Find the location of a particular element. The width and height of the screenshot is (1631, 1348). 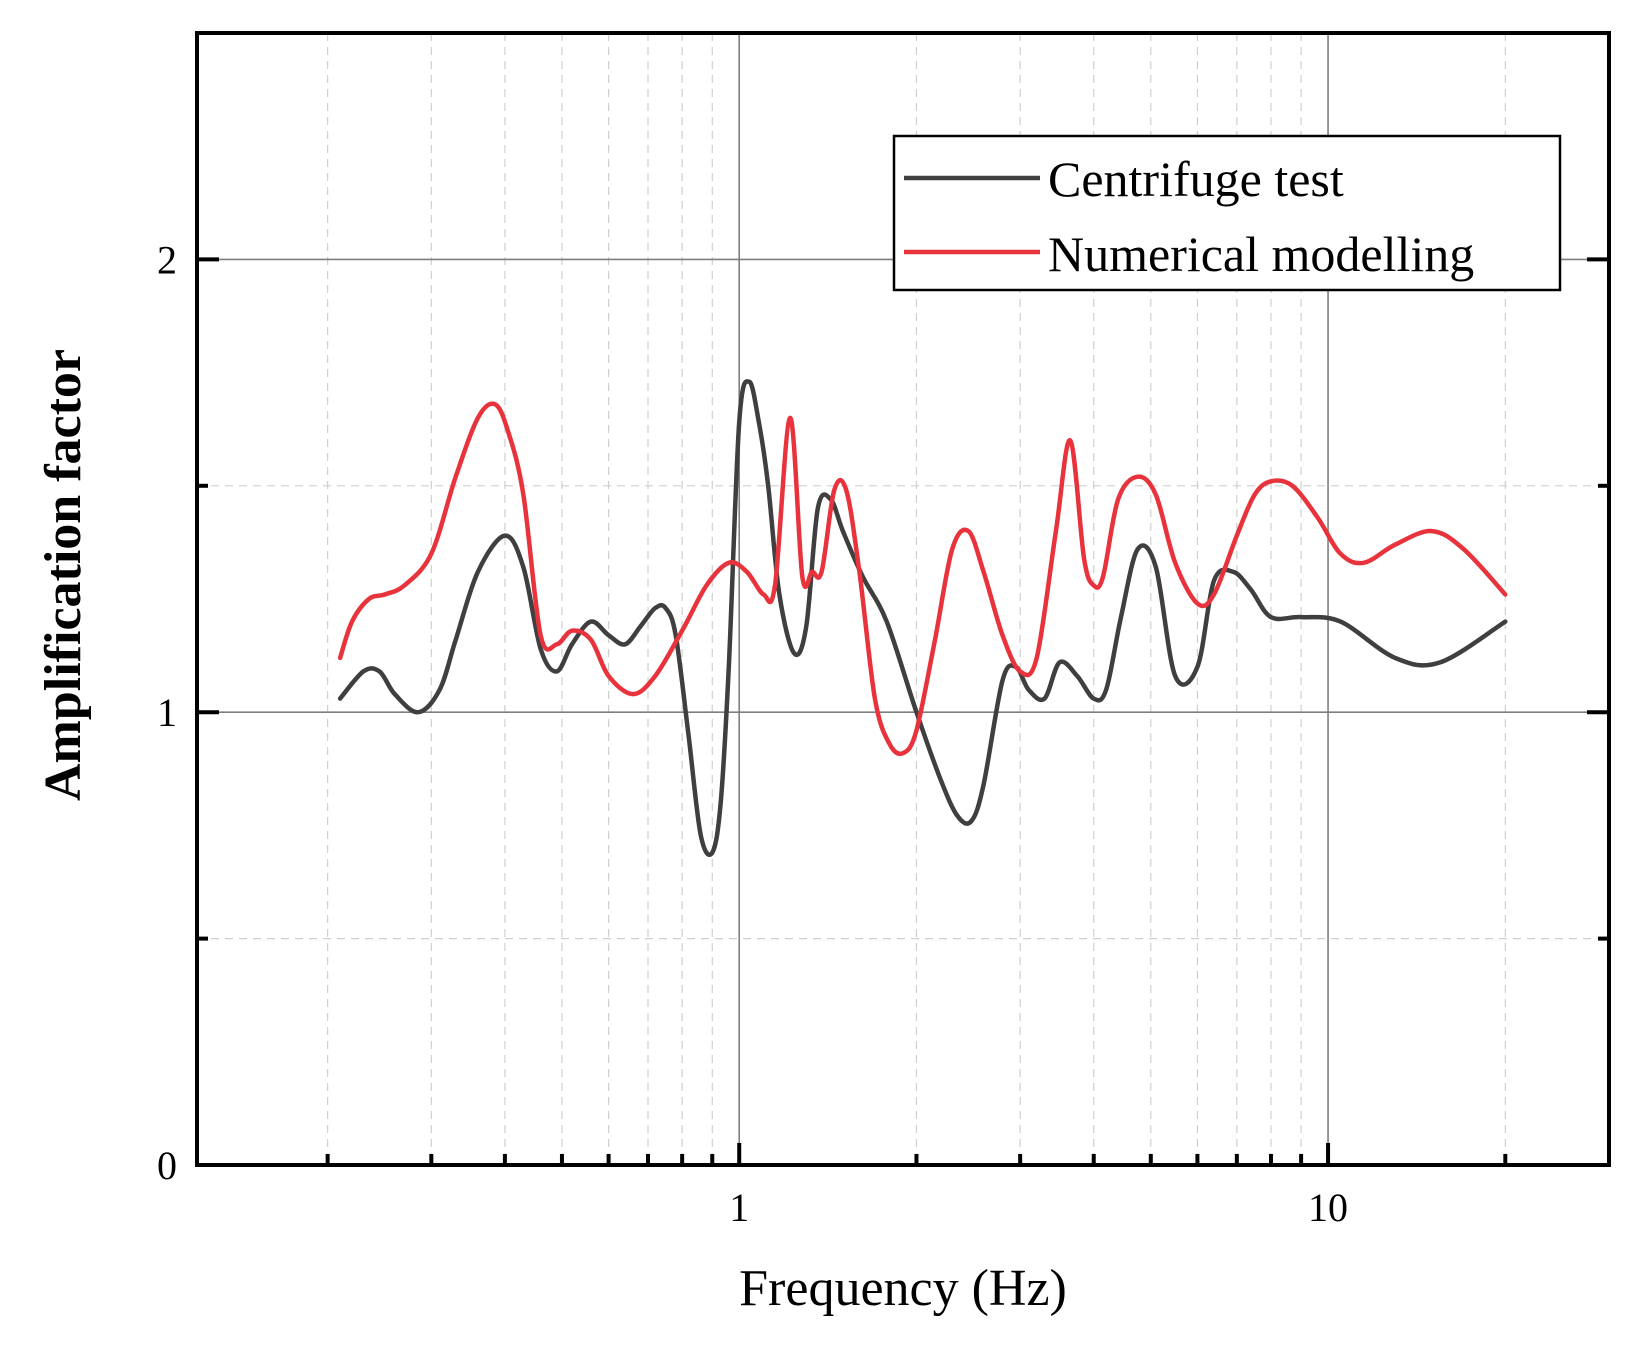

legend-label-numerical-modelling: Numerical modelling is located at coordinates (1261, 254).